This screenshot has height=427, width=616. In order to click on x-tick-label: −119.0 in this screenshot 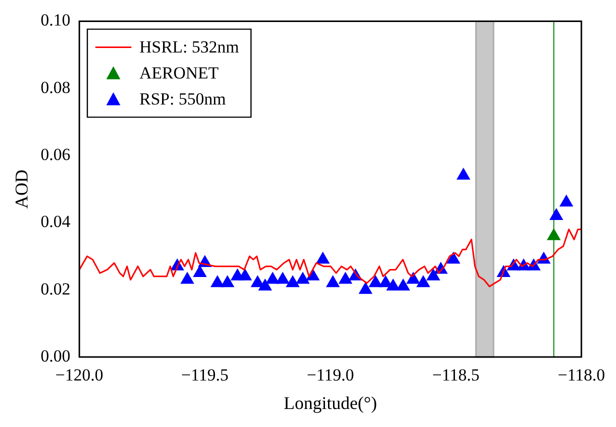, I will do `click(330, 375)`.